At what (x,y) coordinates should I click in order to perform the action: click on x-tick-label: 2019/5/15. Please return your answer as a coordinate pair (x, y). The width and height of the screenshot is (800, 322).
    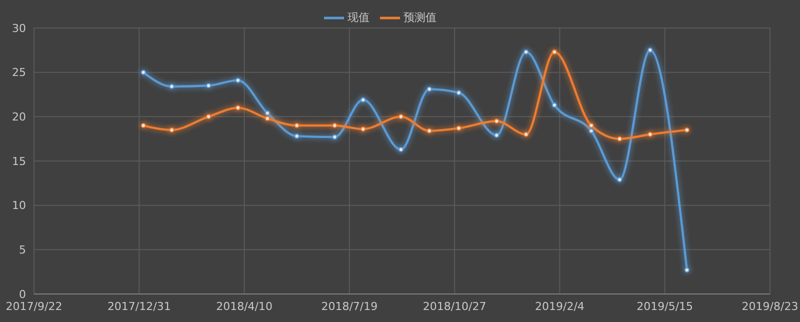
    Looking at the image, I should click on (665, 306).